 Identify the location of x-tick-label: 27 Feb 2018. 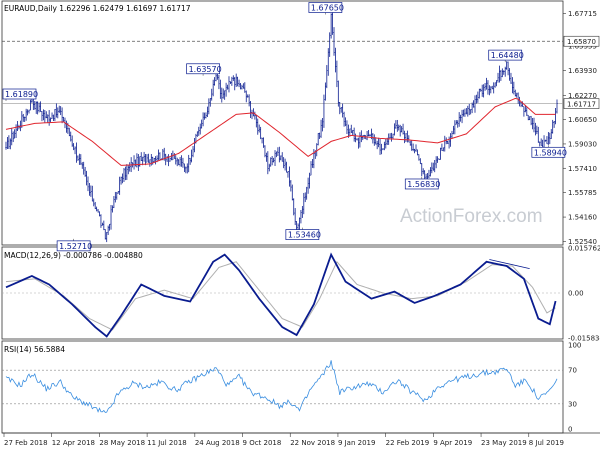
(26, 443).